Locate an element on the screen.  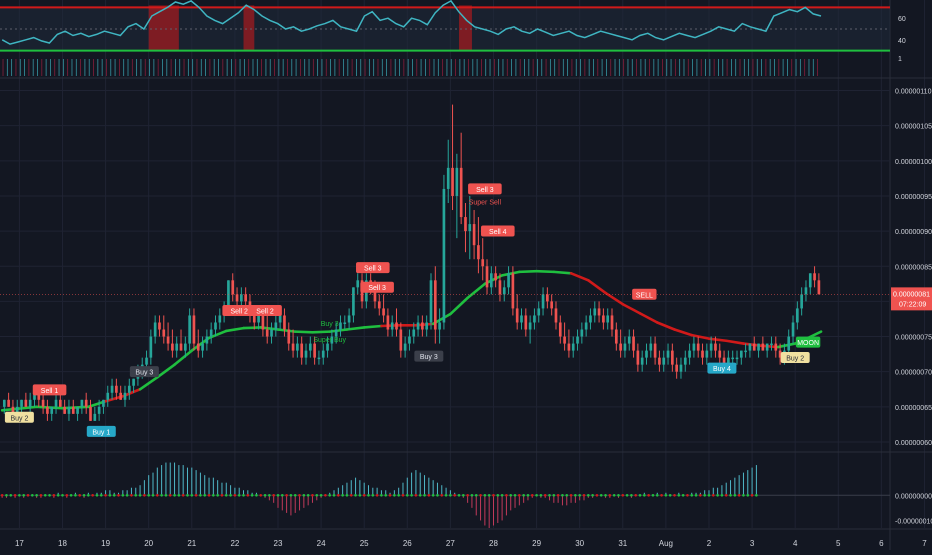
time-tick-label: 23 is located at coordinates (278, 543).